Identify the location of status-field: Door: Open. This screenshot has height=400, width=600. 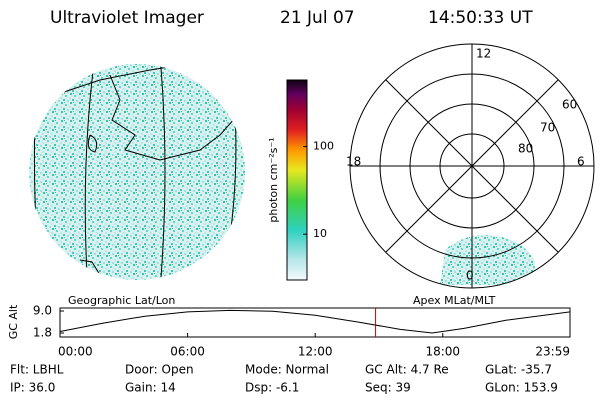
(159, 370).